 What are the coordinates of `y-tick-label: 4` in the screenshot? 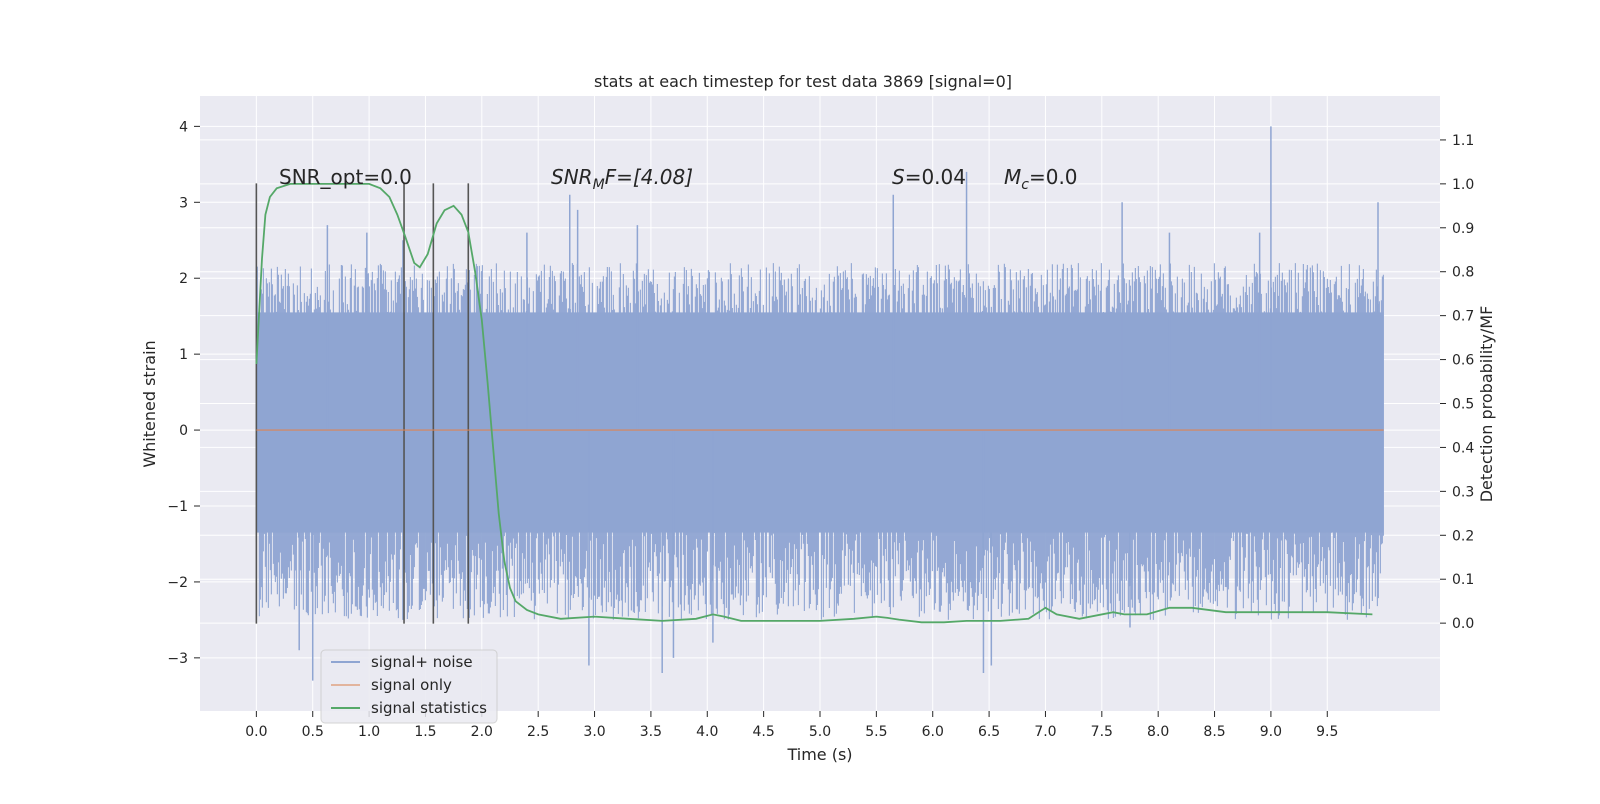 It's located at (183, 127).